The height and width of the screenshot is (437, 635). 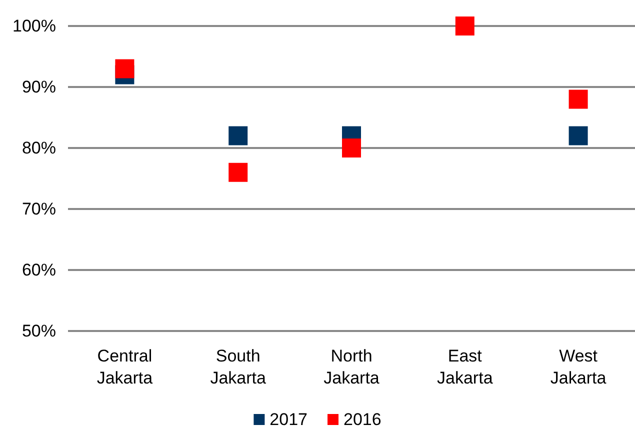 I want to click on y-tick-label: 100%, so click(x=34, y=26).